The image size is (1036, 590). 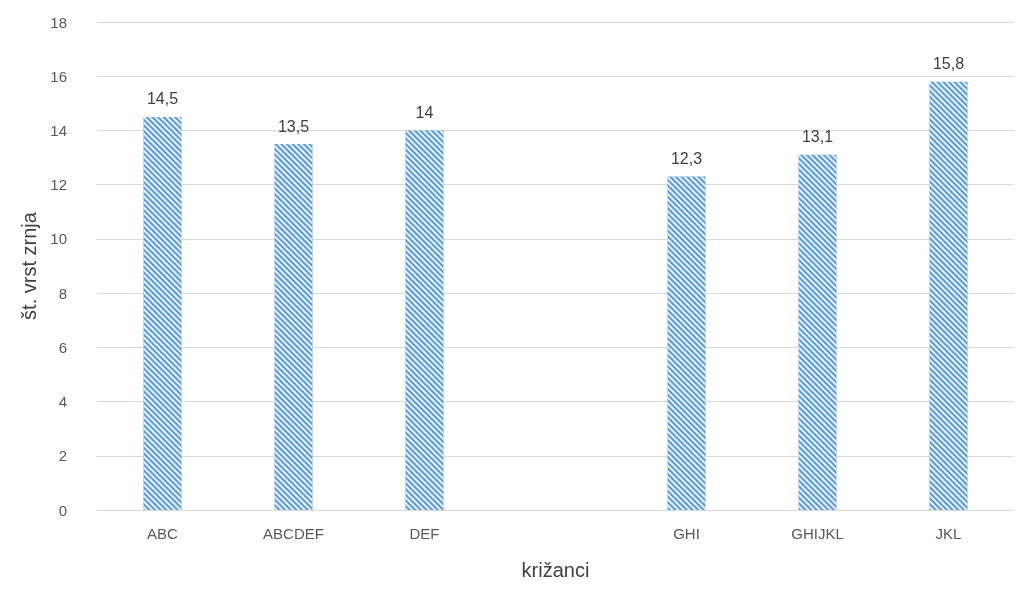 What do you see at coordinates (817, 137) in the screenshot?
I see `data-label: 13,1` at bounding box center [817, 137].